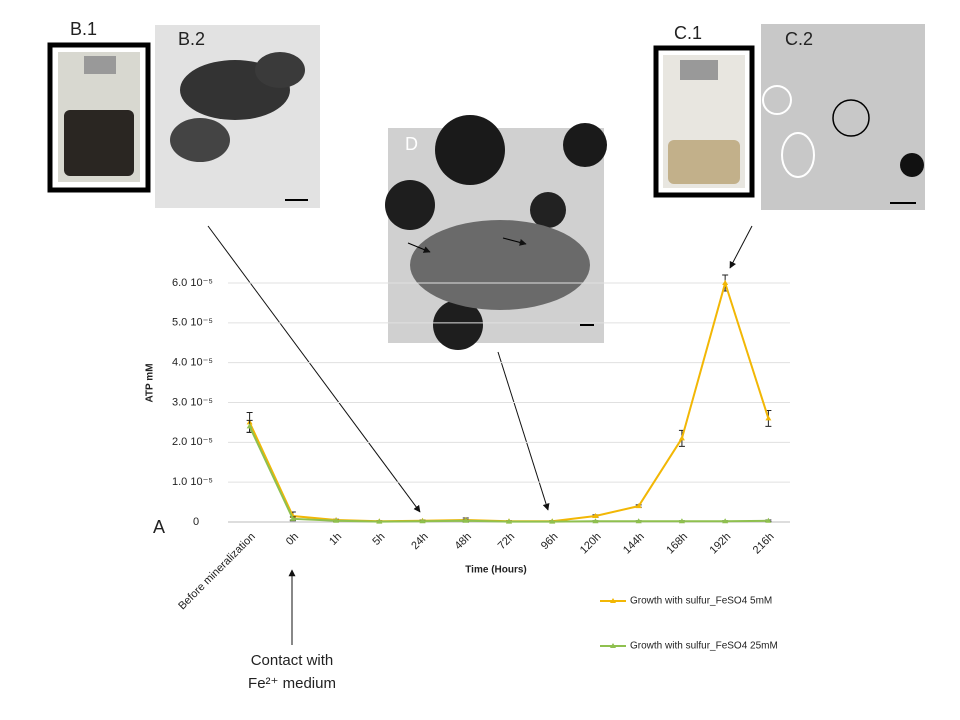  I want to click on x-tick-label: 48h, so click(462, 541).